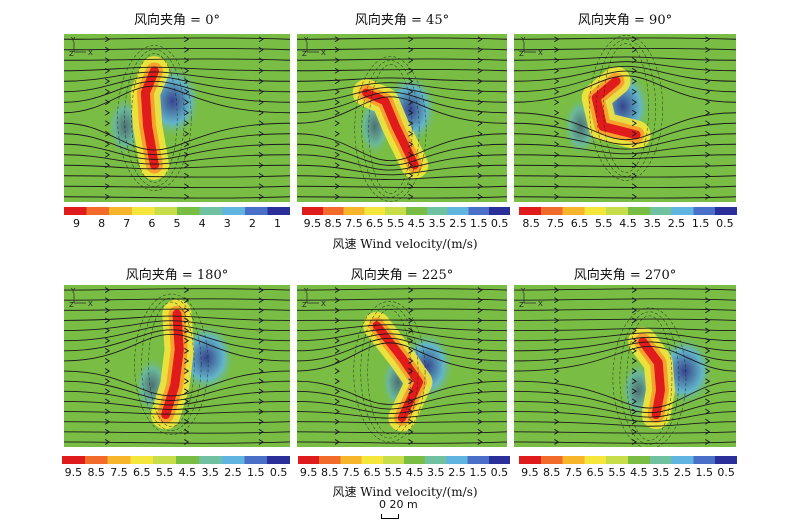 The height and width of the screenshot is (527, 800). What do you see at coordinates (390, 516) in the screenshot?
I see `scale-bar-line` at bounding box center [390, 516].